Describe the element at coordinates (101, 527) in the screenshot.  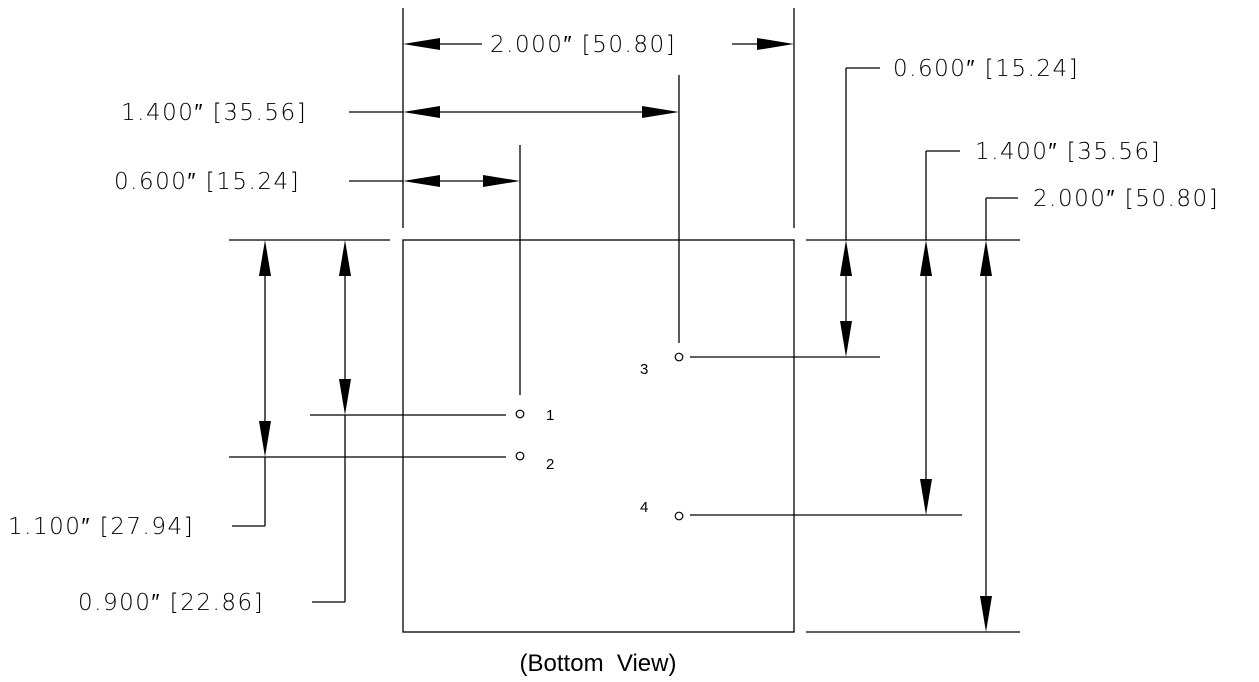
I see `pin2-vertical-label: 1.100″ [27.94]` at that location.